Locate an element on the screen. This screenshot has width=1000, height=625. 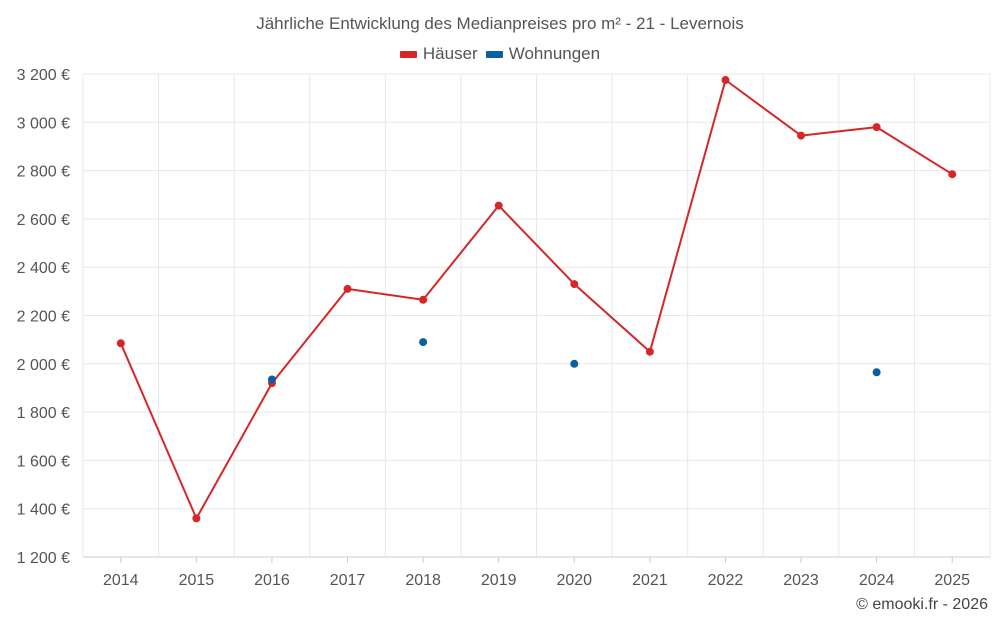
legend-swatch-houses is located at coordinates (408, 54).